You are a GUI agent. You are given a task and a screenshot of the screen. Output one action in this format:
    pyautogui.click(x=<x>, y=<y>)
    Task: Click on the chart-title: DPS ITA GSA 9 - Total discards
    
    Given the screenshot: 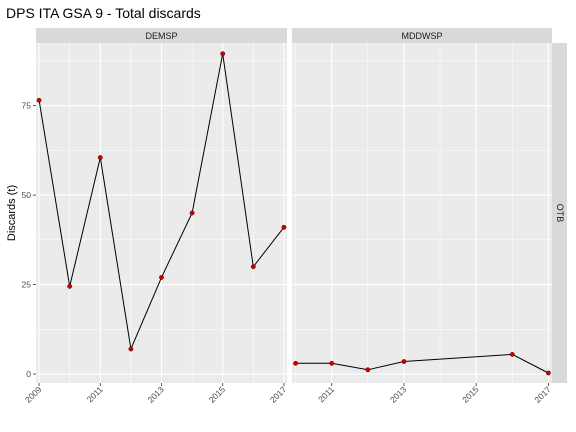 What is the action you would take?
    pyautogui.click(x=103, y=13)
    